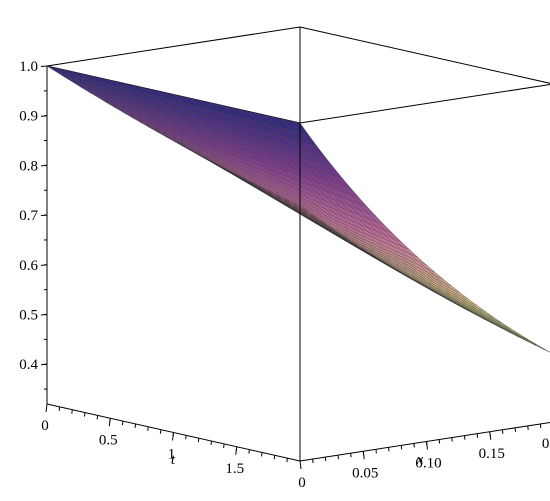  I want to click on t-axis-title: t, so click(173, 460).